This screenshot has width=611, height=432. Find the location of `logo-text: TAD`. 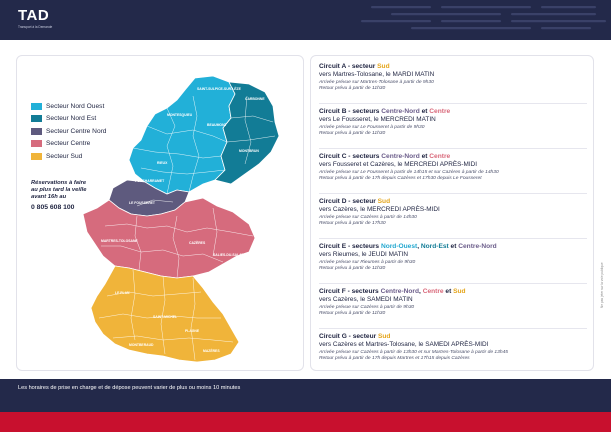

logo-text: TAD is located at coordinates (34, 15).